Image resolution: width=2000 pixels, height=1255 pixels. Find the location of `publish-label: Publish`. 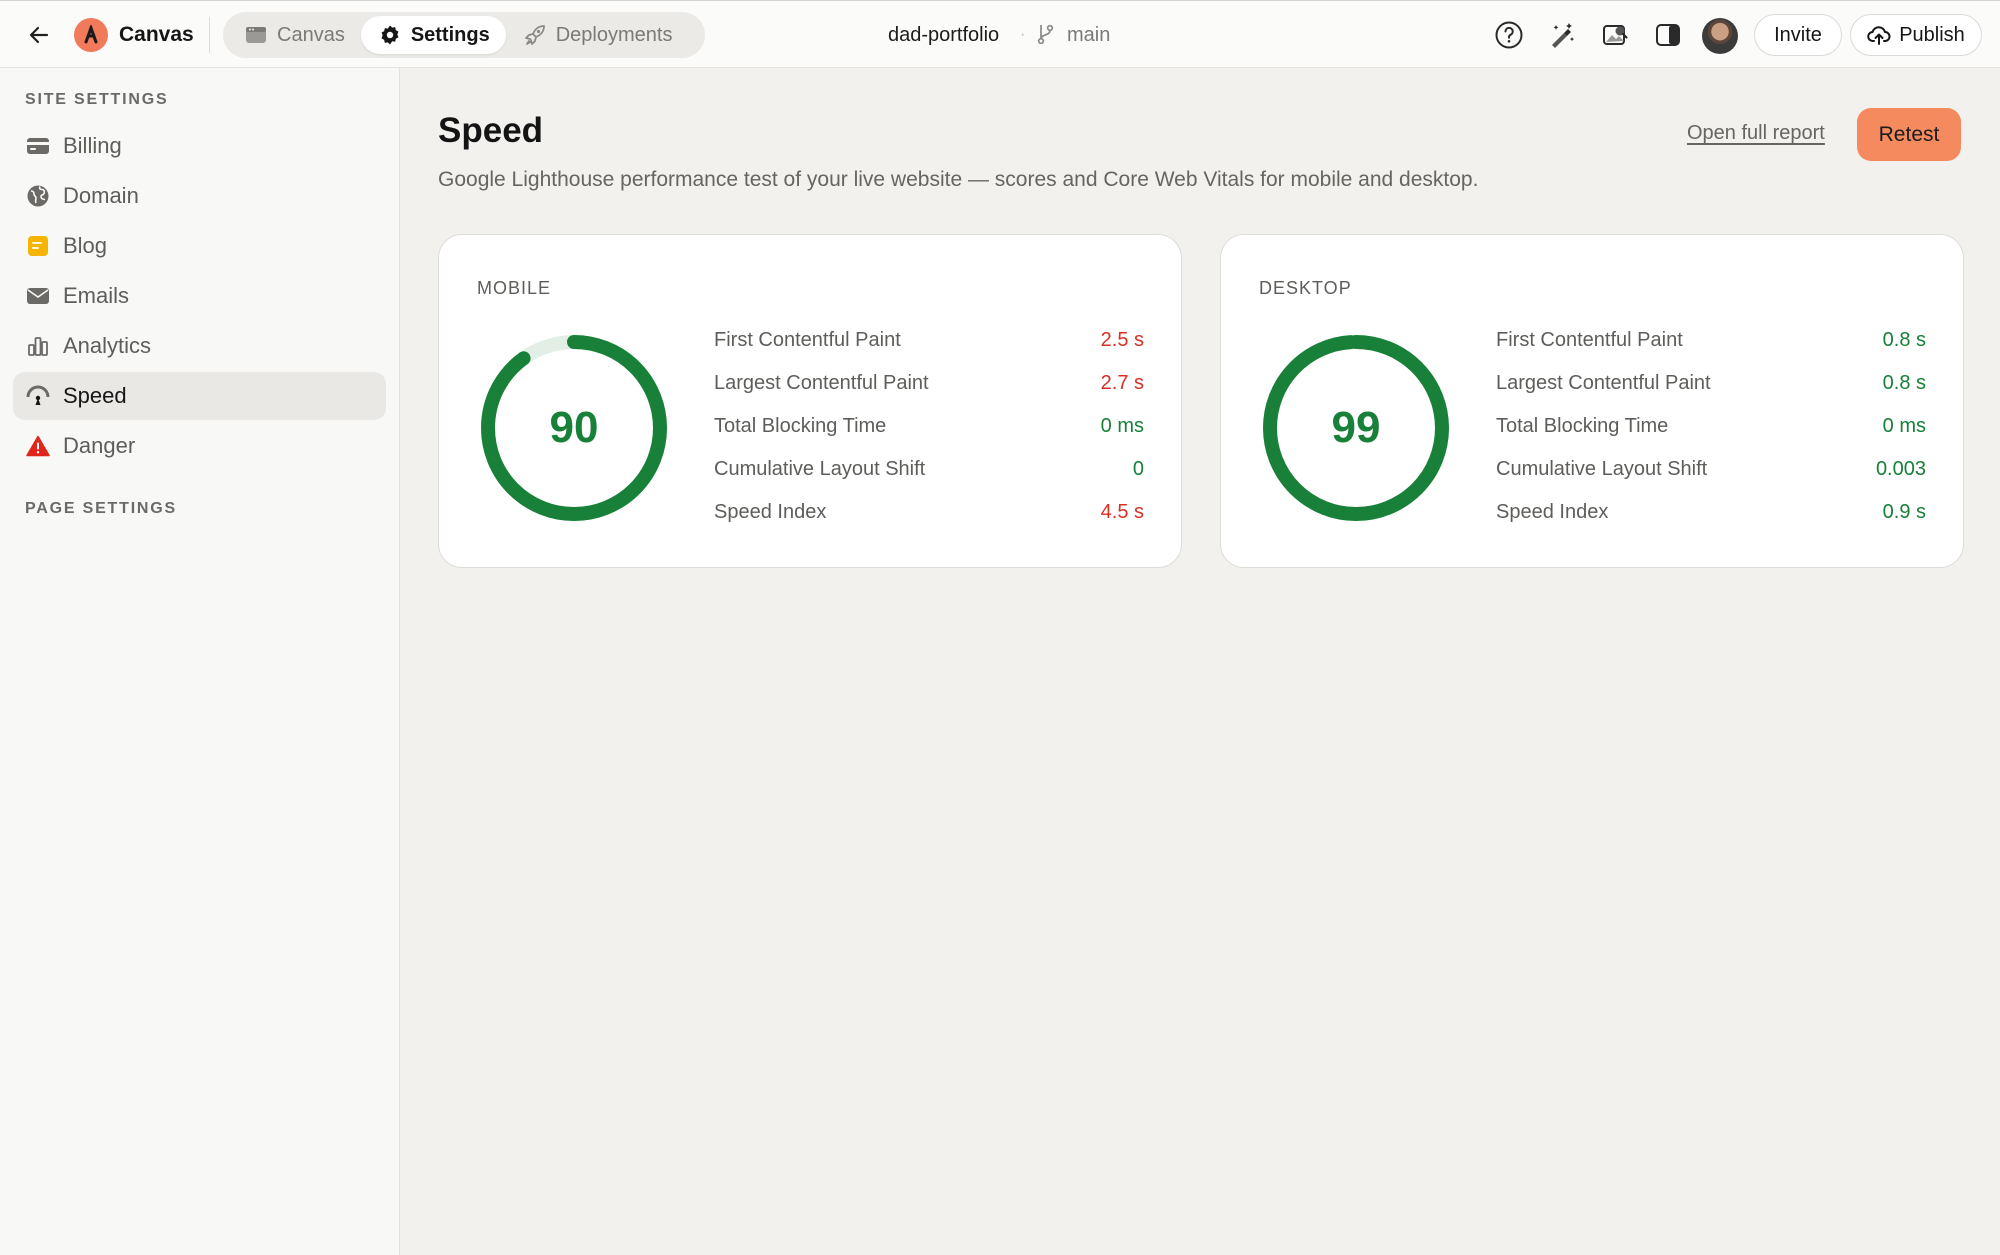

publish-label: Publish is located at coordinates (1932, 34).